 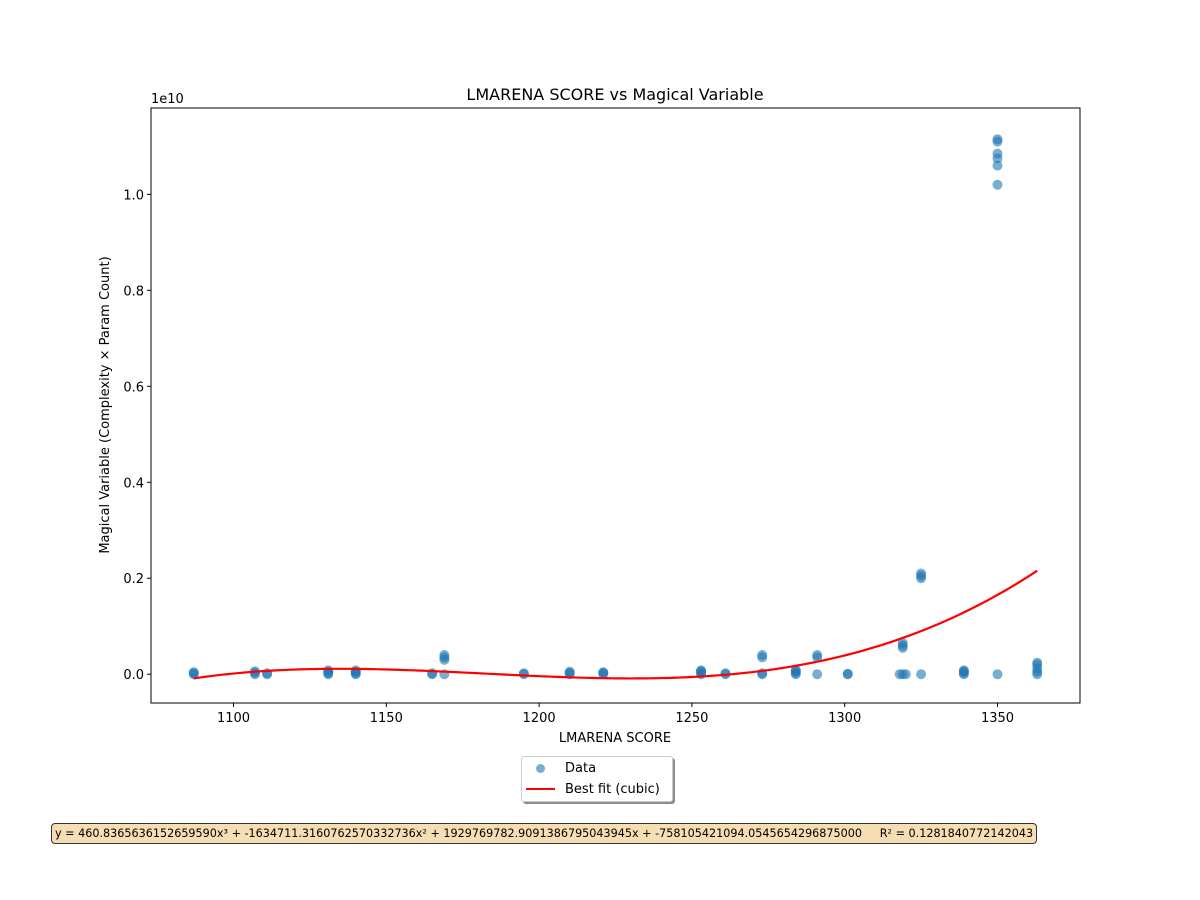 What do you see at coordinates (133, 675) in the screenshot?
I see `y-tick-label: 0.0` at bounding box center [133, 675].